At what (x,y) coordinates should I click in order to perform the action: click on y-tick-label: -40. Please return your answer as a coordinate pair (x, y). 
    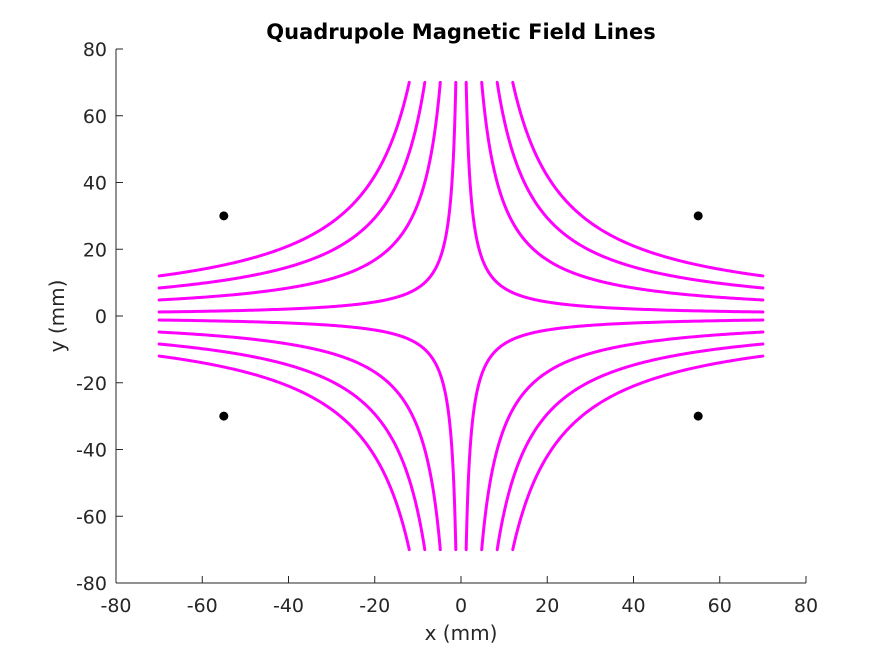
    Looking at the image, I should click on (91, 451).